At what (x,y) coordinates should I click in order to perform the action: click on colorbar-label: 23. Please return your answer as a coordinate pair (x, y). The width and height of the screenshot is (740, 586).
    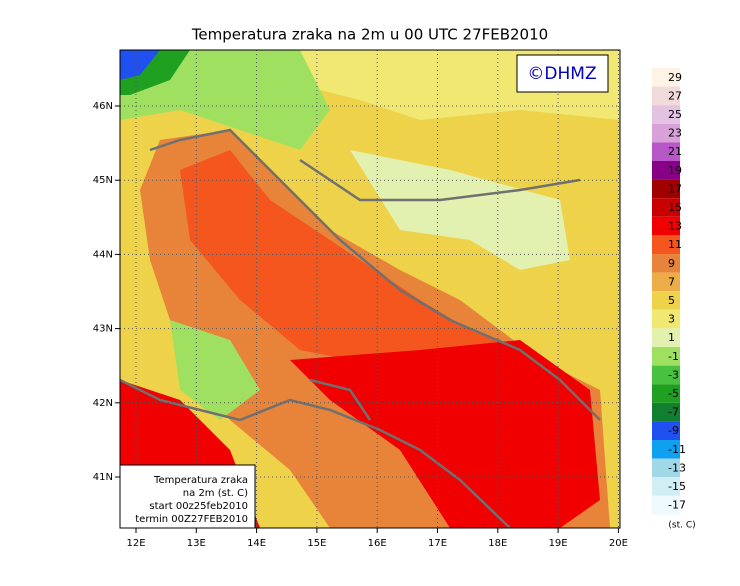
    Looking at the image, I should click on (675, 133).